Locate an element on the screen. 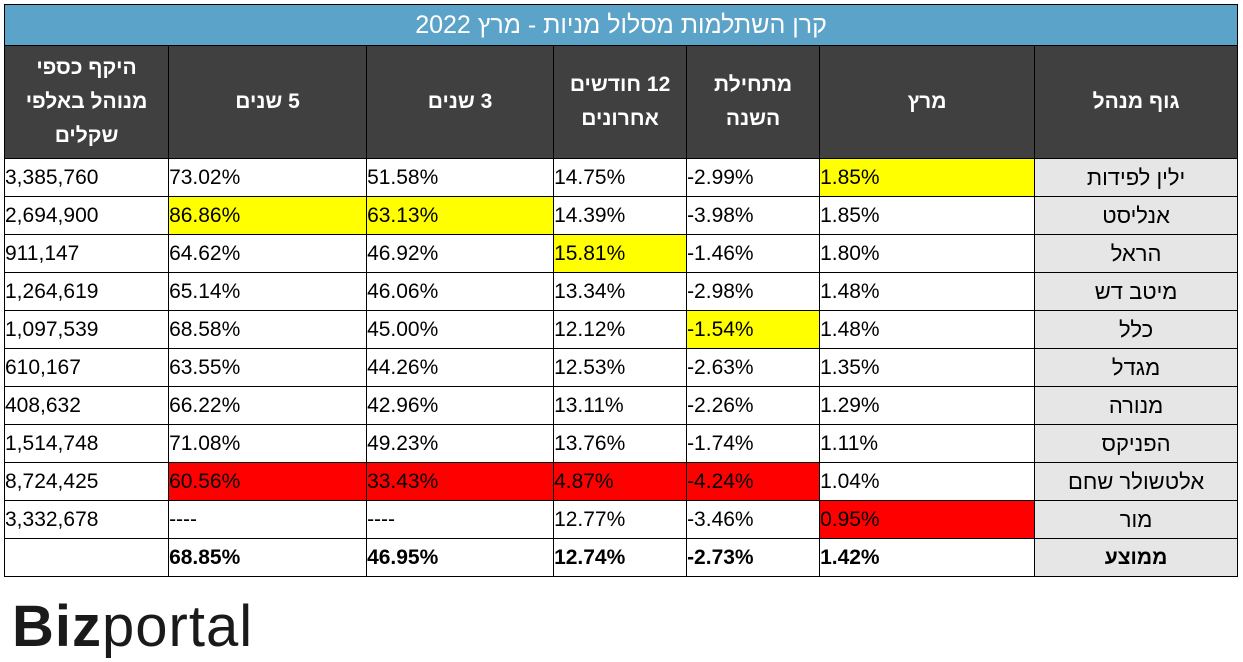 The height and width of the screenshot is (662, 1243). y5-cell: 60.56% is located at coordinates (268, 481).